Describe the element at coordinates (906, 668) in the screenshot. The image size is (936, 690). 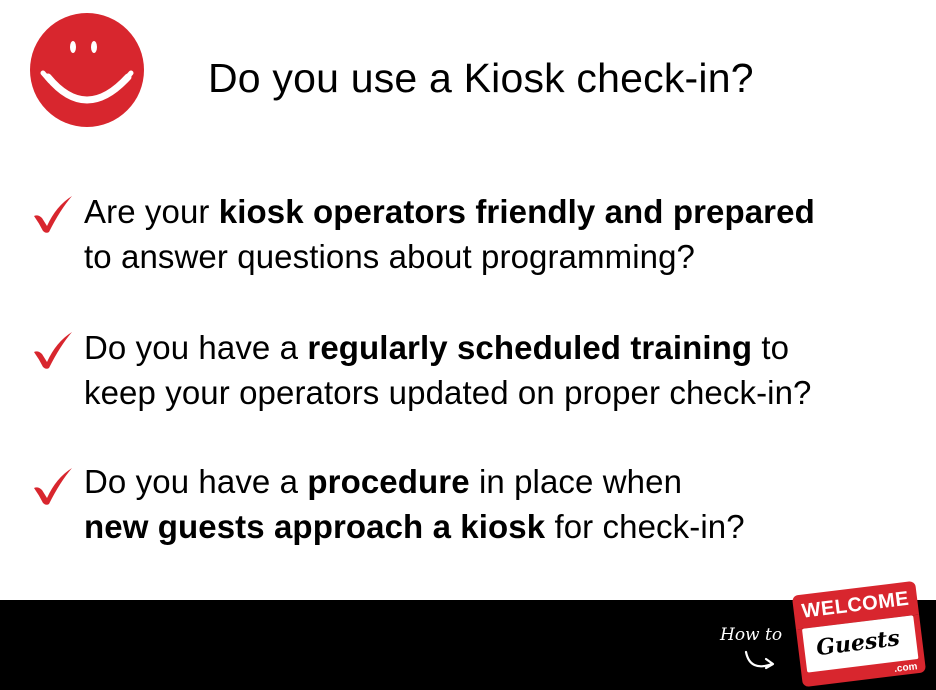
I see `badge-domain-text: .com` at that location.